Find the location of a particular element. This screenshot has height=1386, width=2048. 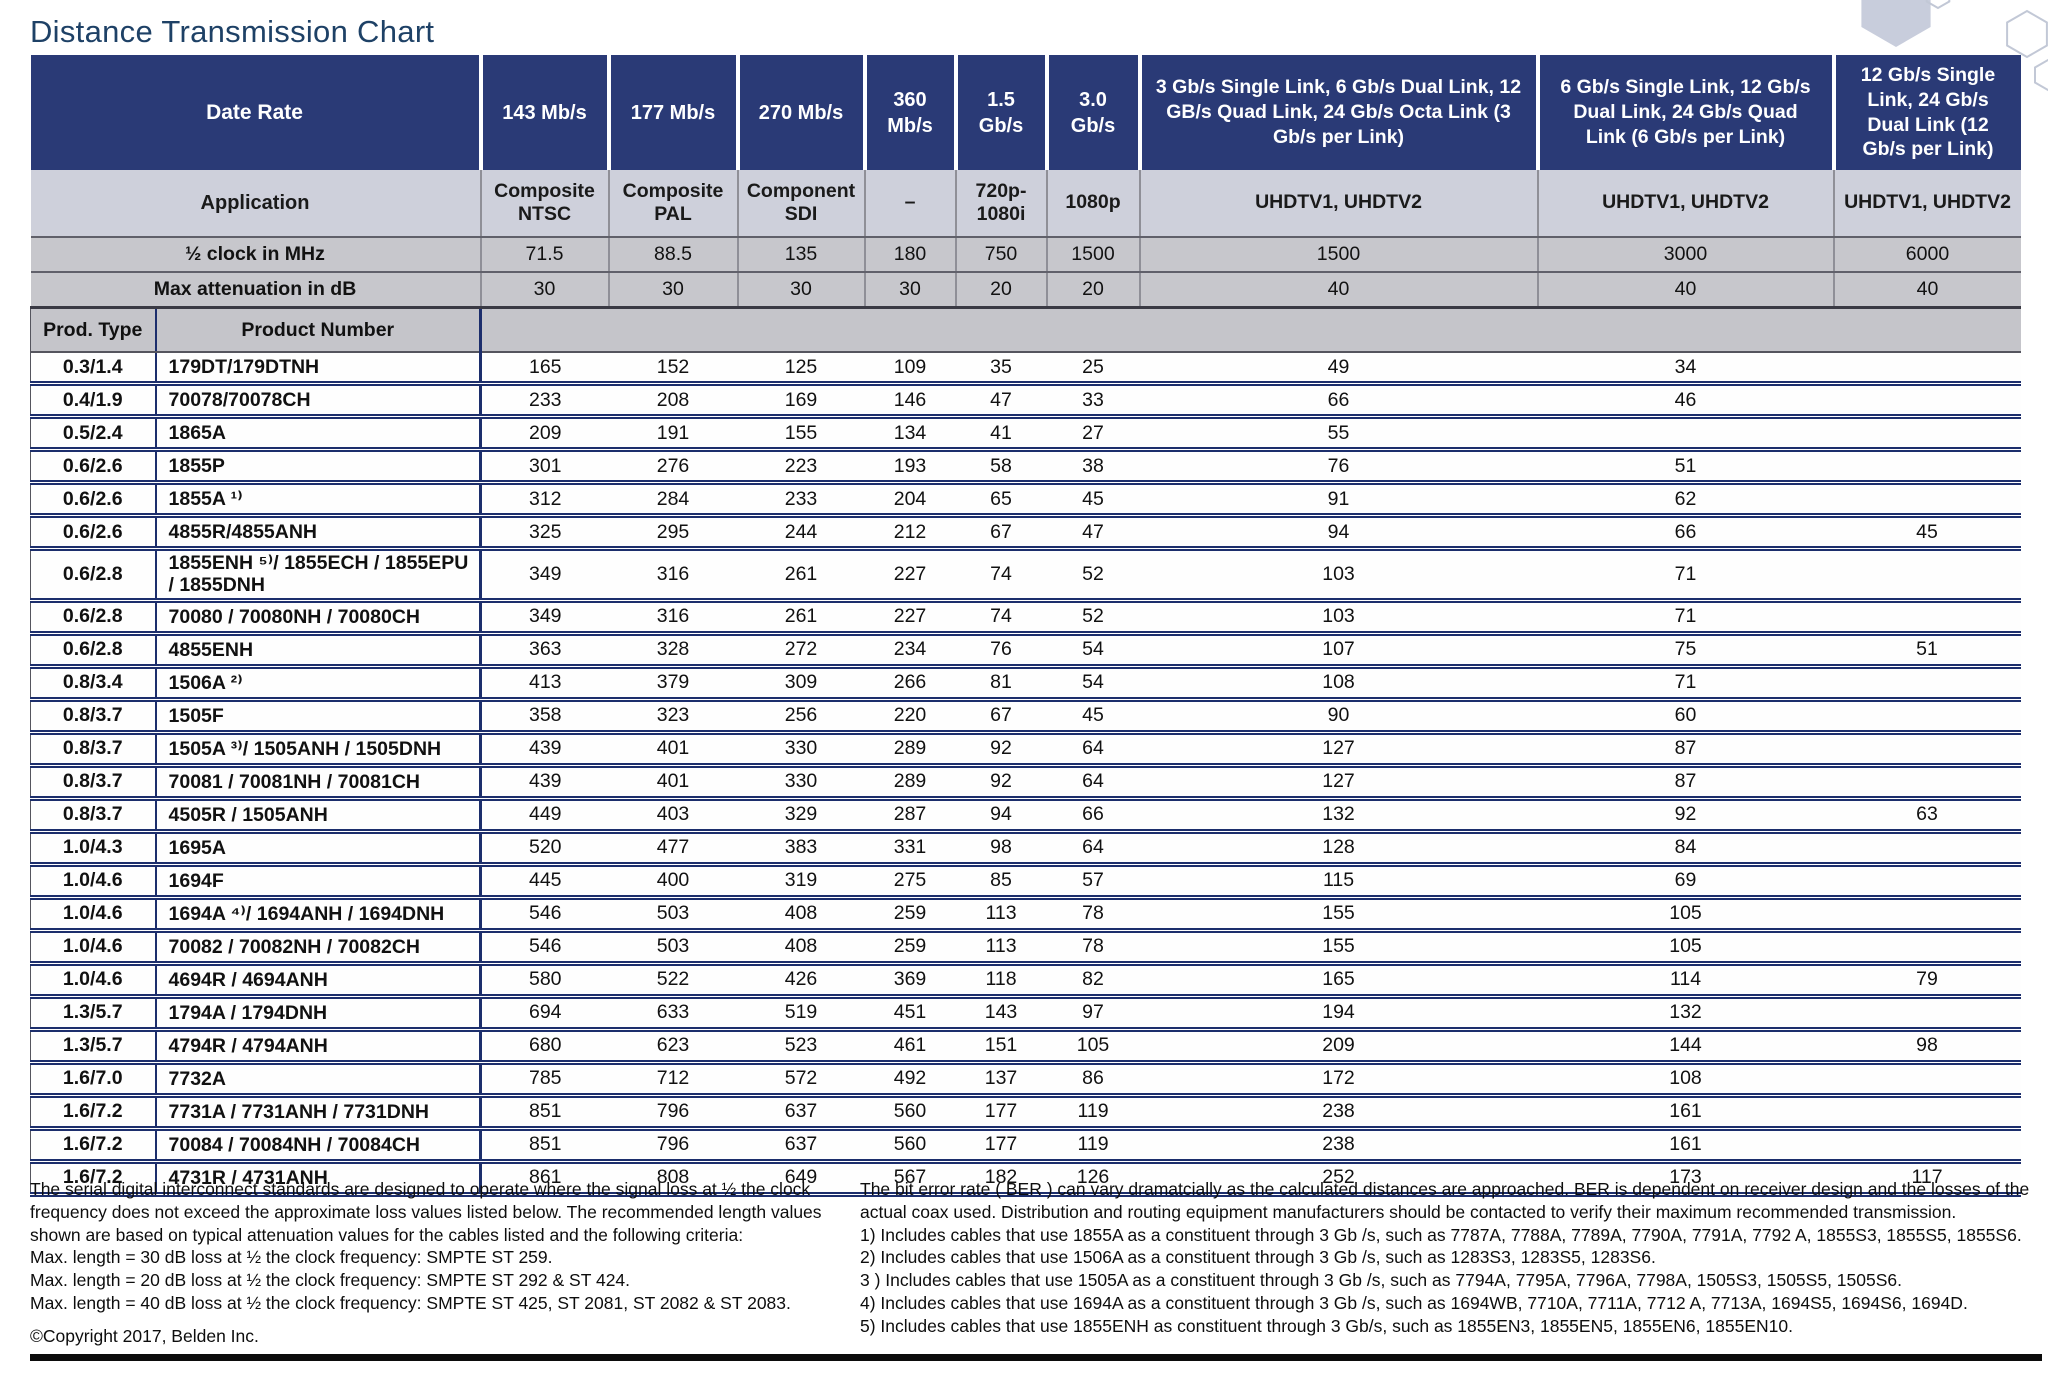

column-header: 270 Mb/s is located at coordinates (800, 112).